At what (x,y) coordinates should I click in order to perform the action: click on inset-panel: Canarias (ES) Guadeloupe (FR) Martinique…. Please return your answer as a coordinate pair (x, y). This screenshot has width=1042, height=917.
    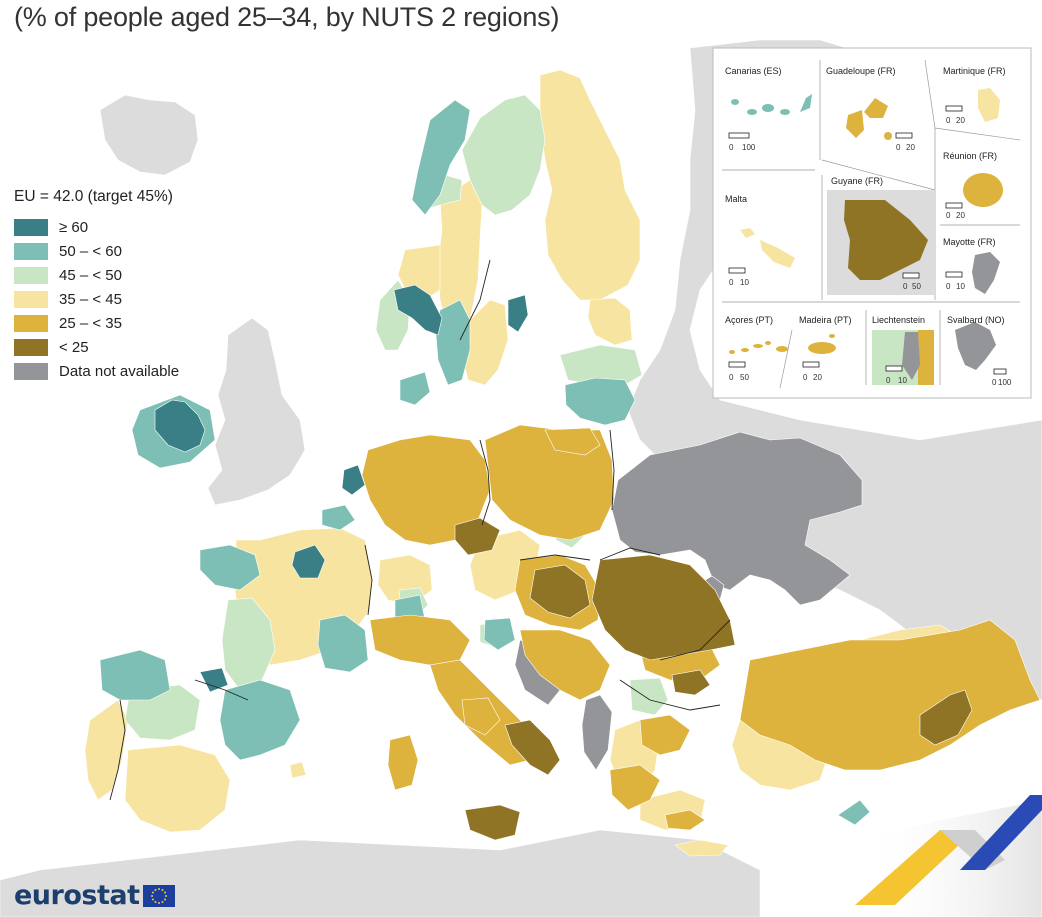
    Looking at the image, I should click on (872, 223).